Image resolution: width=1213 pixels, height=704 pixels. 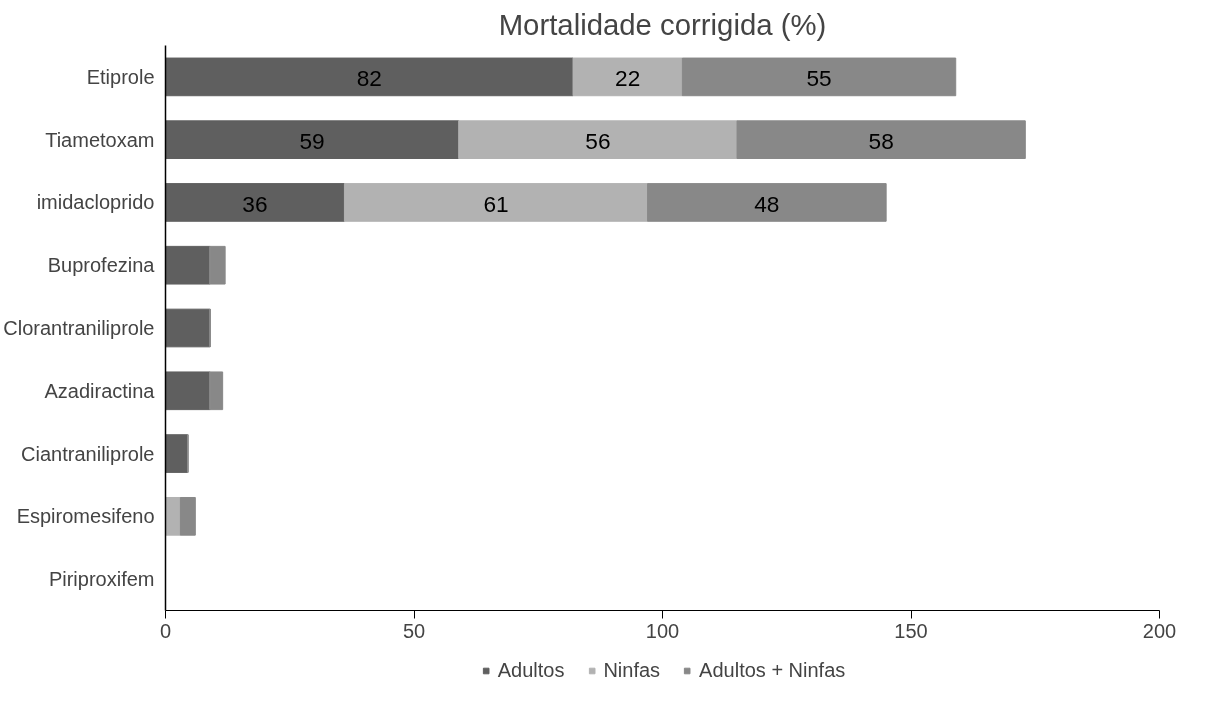 What do you see at coordinates (414, 630) in the screenshot?
I see `x-tick-label: 50` at bounding box center [414, 630].